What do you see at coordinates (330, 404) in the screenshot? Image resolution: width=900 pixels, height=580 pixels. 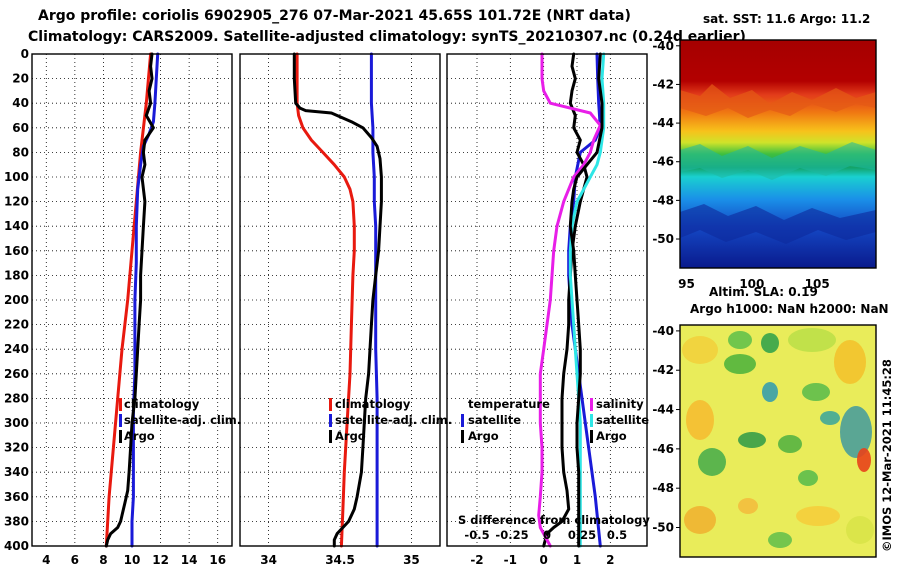 I see `legend-swatch-climatology` at bounding box center [330, 404].